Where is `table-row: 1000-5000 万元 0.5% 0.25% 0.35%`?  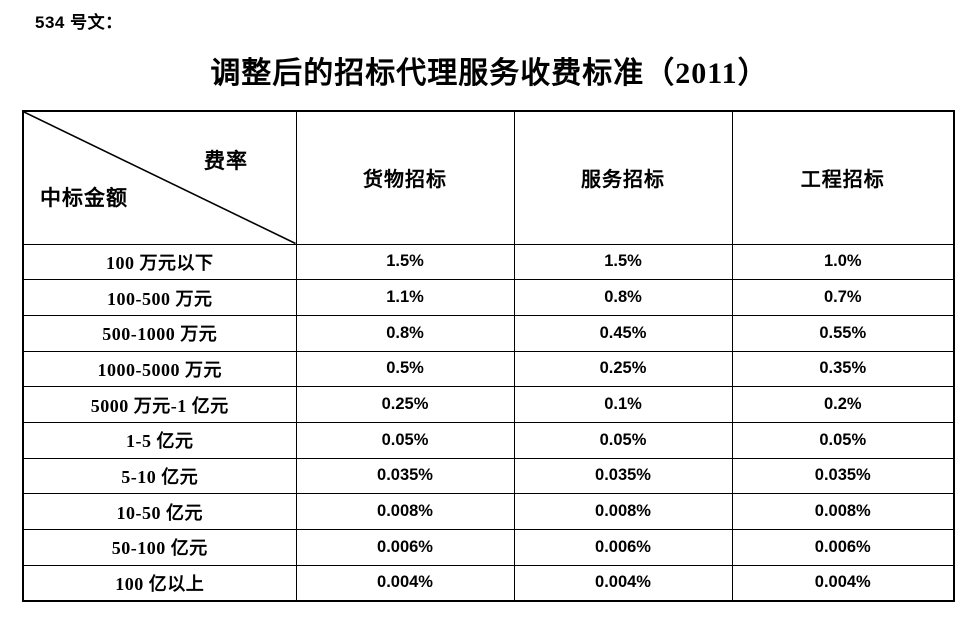
table-row: 1000-5000 万元 0.5% 0.25% 0.35% is located at coordinates (488, 369).